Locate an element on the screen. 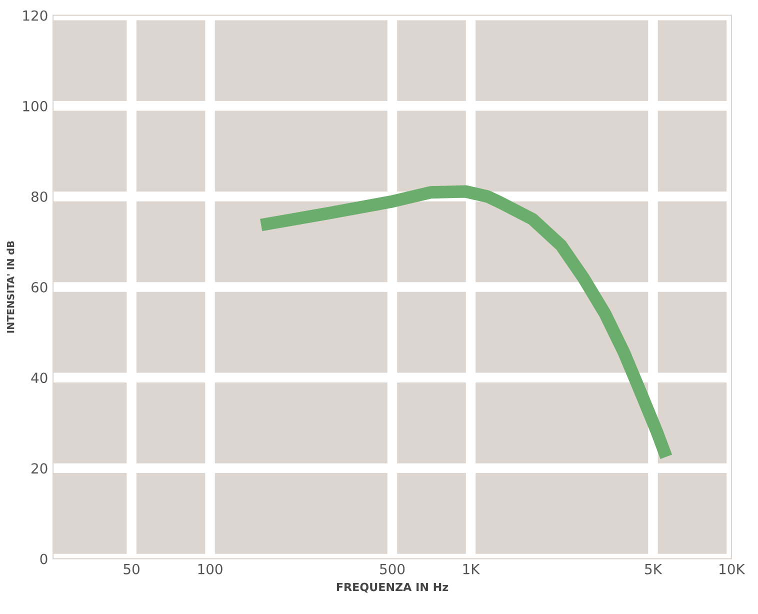 The width and height of the screenshot is (758, 614). x-tick-label: 50 is located at coordinates (132, 569).